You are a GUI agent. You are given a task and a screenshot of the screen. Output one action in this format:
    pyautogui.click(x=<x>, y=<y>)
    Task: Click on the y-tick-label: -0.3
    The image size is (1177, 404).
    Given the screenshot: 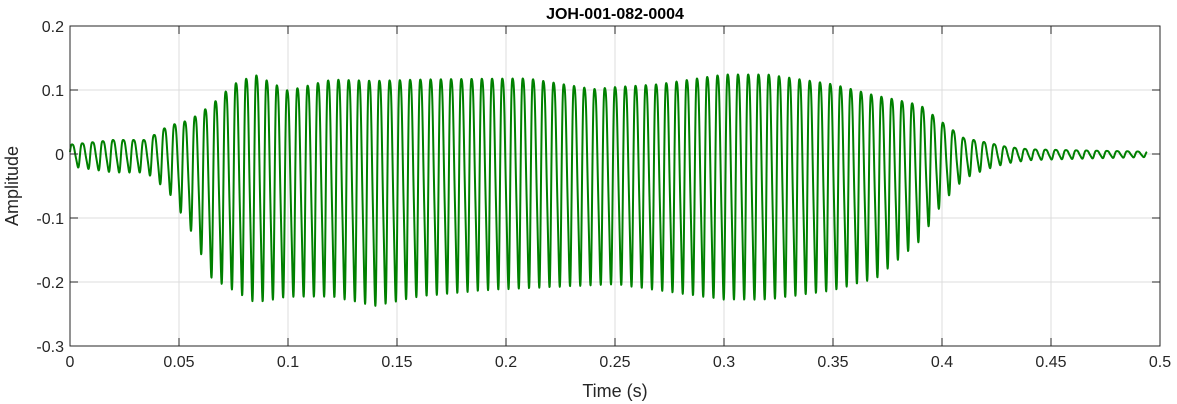 What is the action you would take?
    pyautogui.click(x=50, y=347)
    